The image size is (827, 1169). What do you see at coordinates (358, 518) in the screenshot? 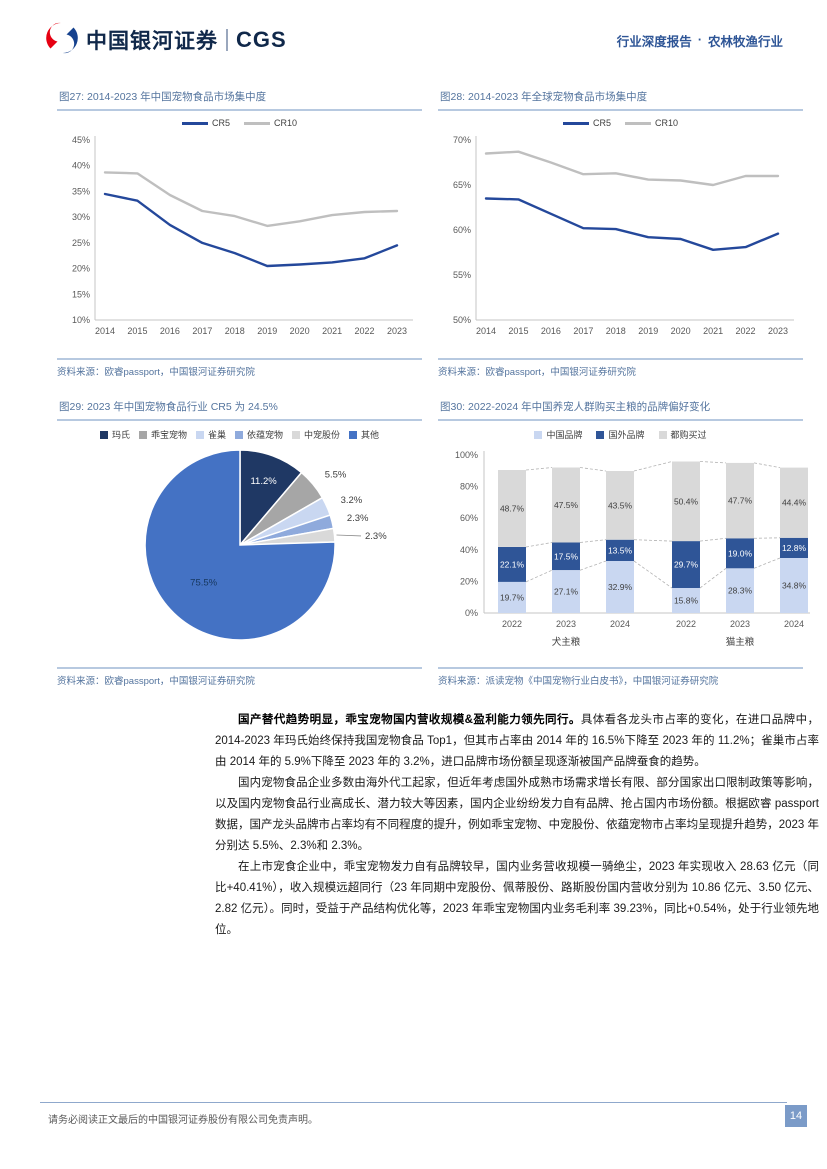
I see `svg-text: 2.3%` at bounding box center [358, 518].